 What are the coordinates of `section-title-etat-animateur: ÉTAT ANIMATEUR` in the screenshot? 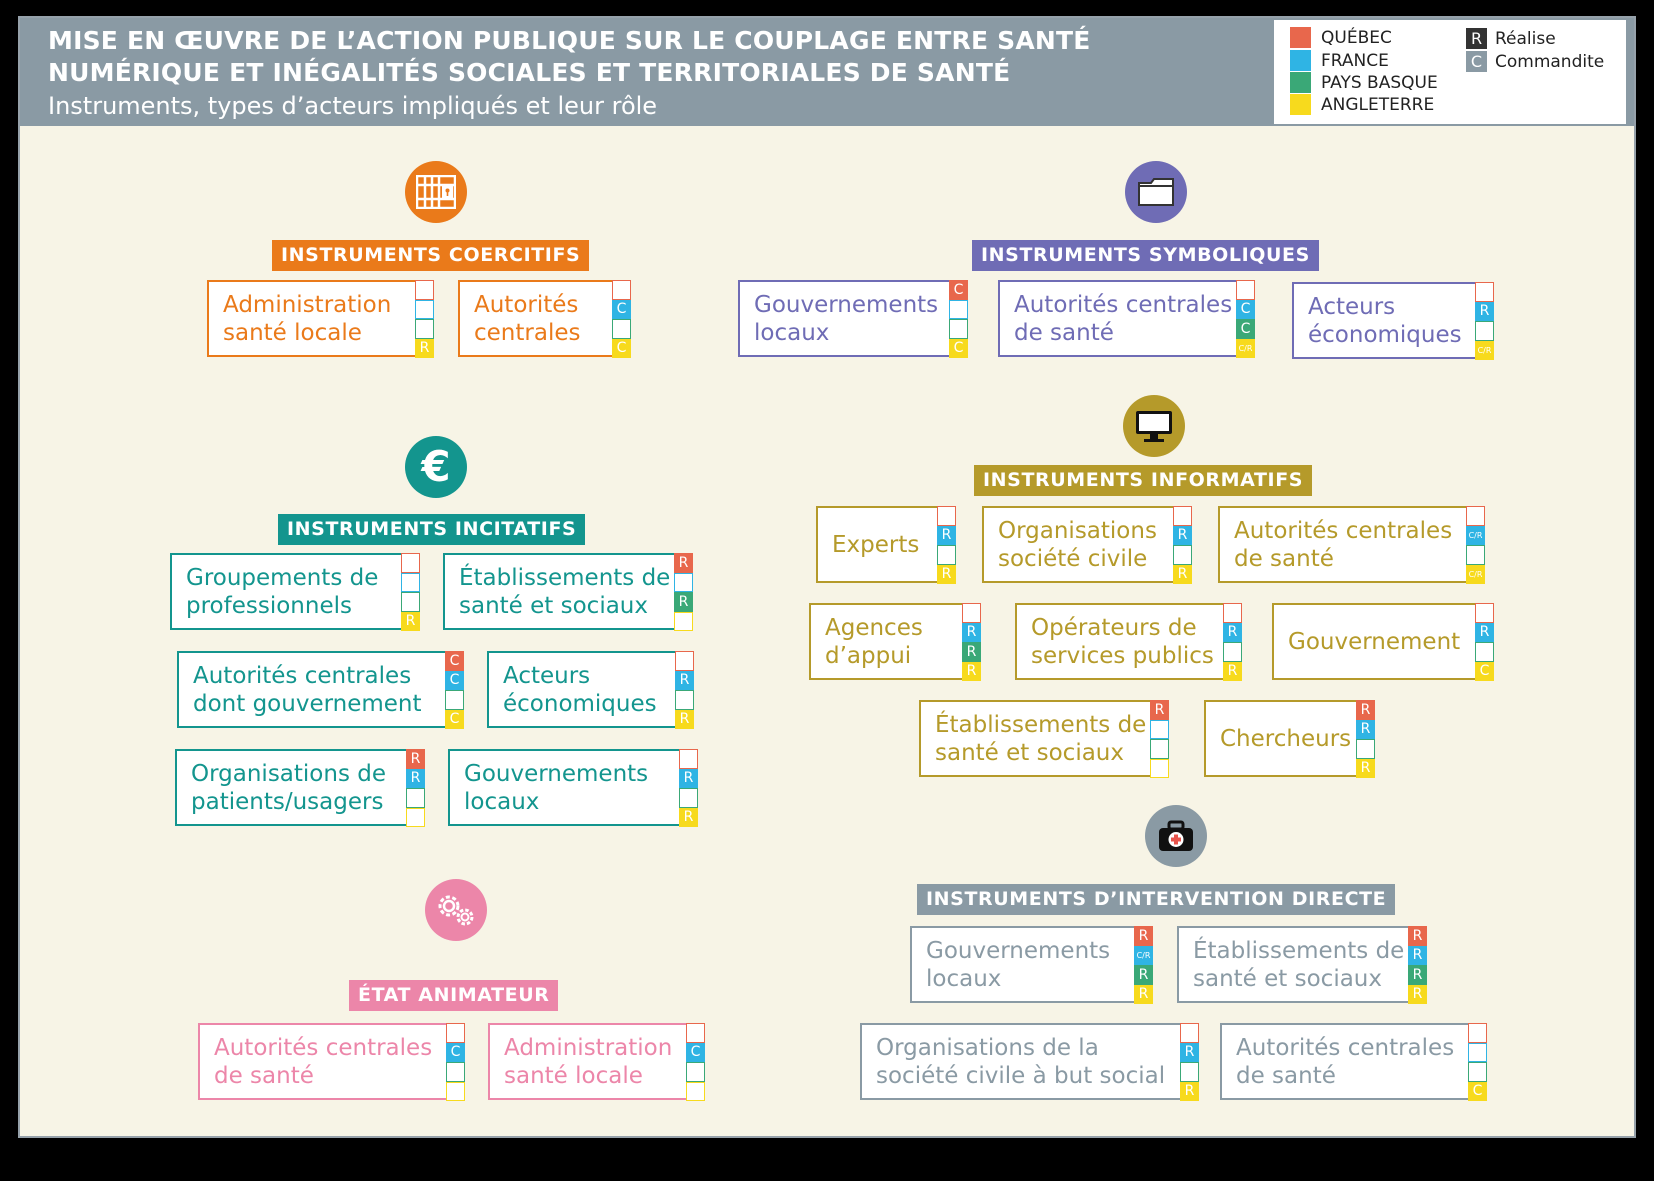 It's located at (454, 995).